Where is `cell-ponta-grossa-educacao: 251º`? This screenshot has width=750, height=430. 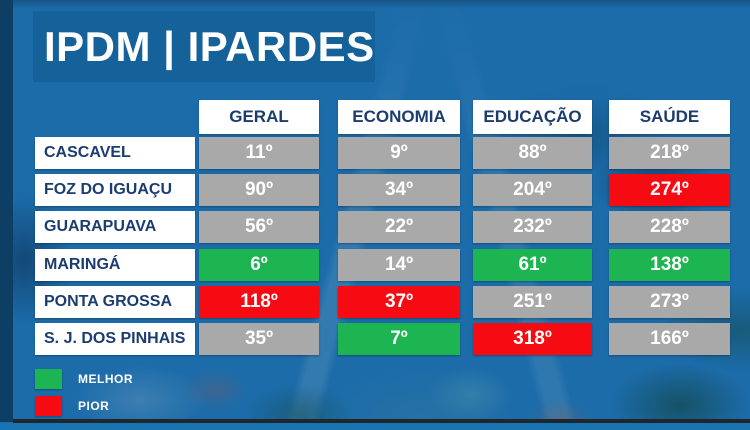 cell-ponta-grossa-educacao: 251º is located at coordinates (532, 302).